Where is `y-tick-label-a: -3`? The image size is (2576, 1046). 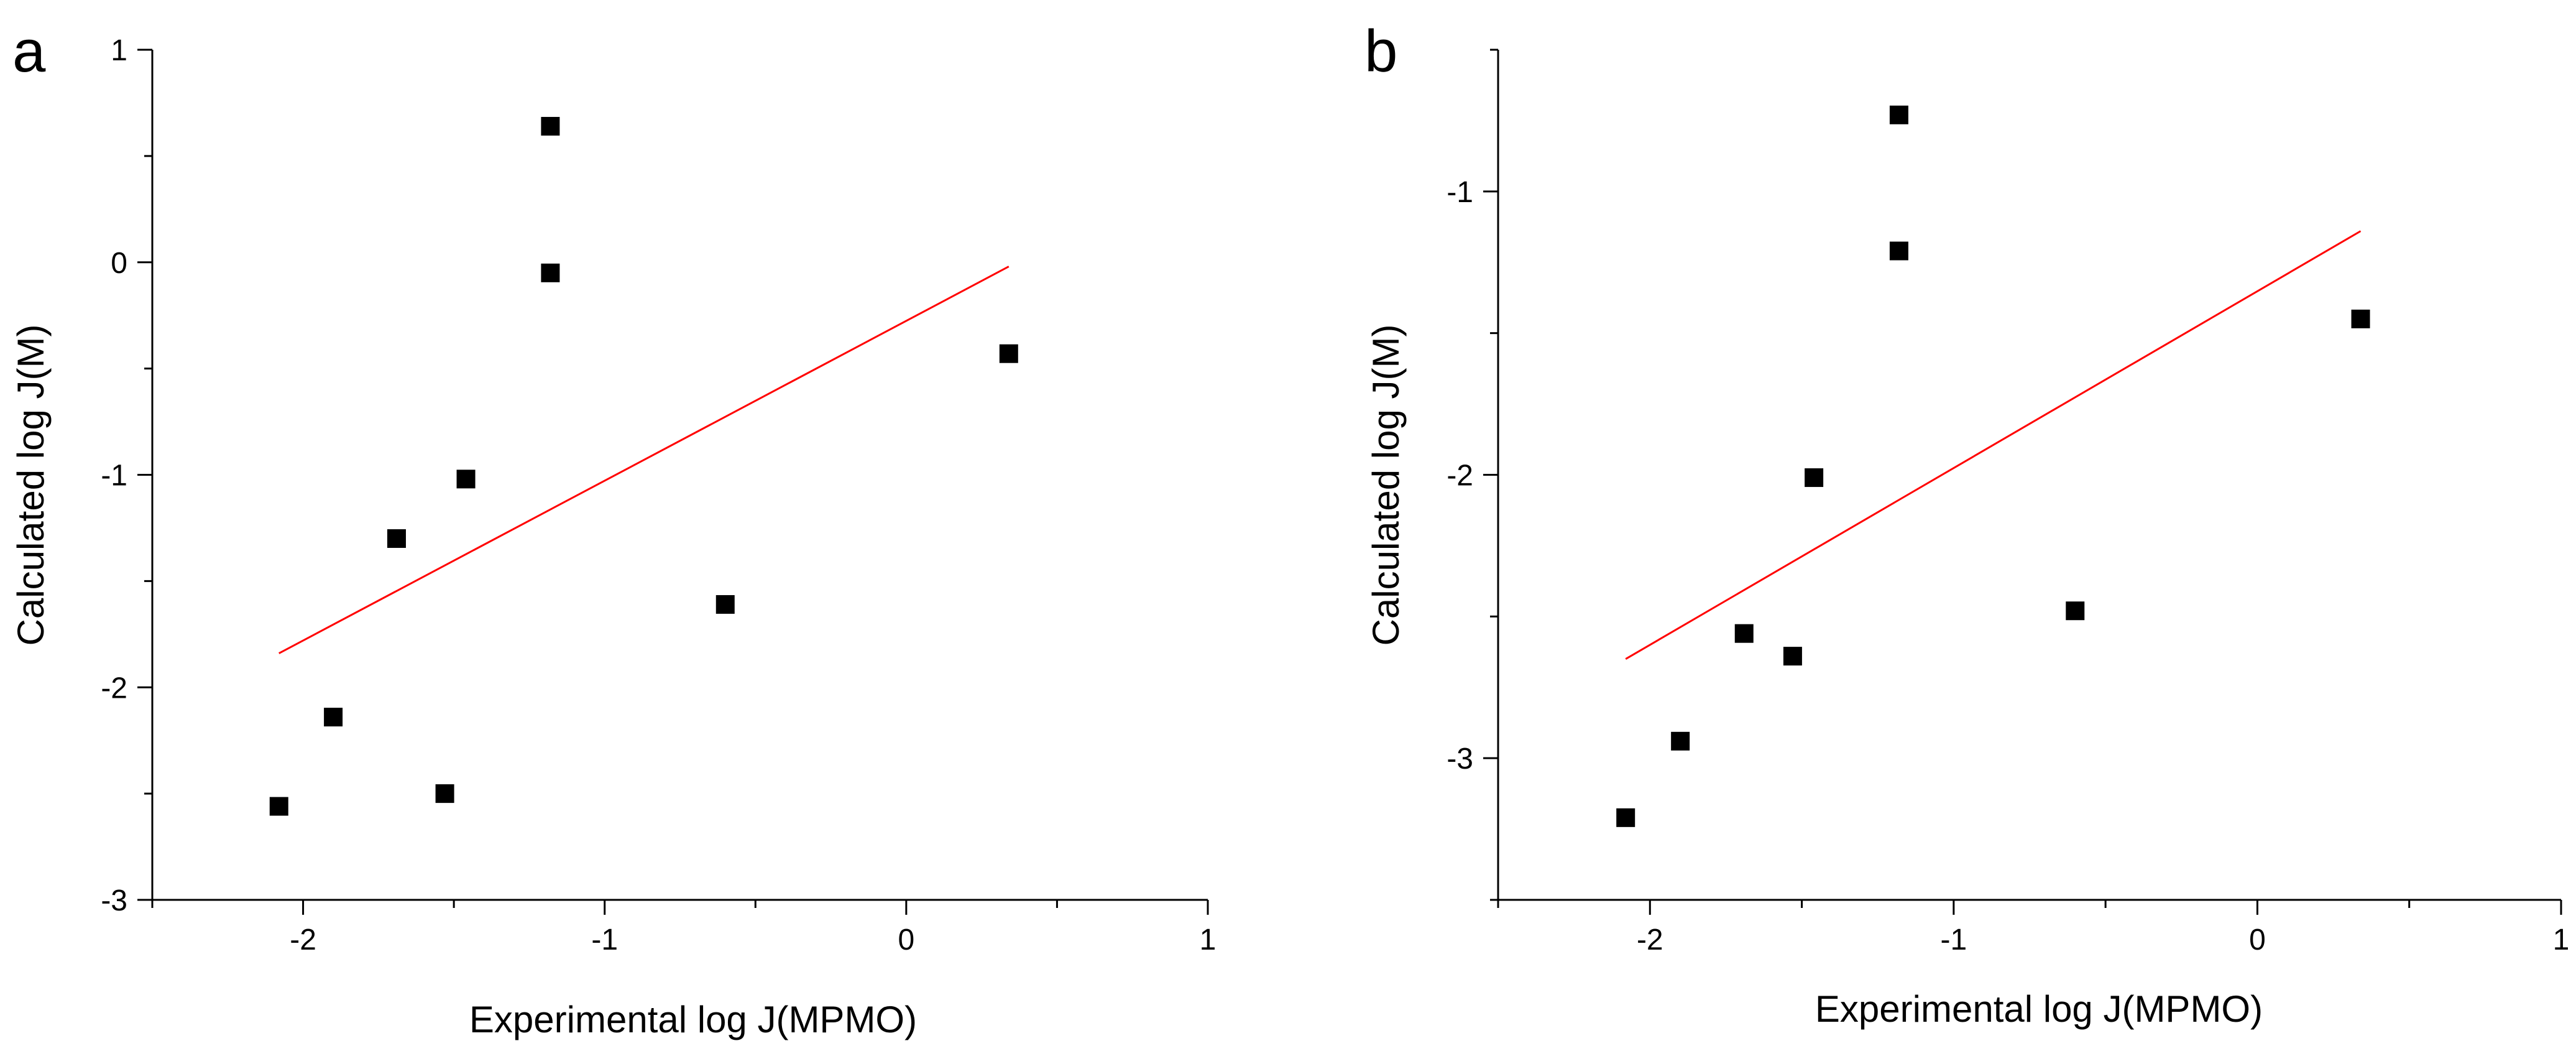 y-tick-label-a: -3 is located at coordinates (114, 900).